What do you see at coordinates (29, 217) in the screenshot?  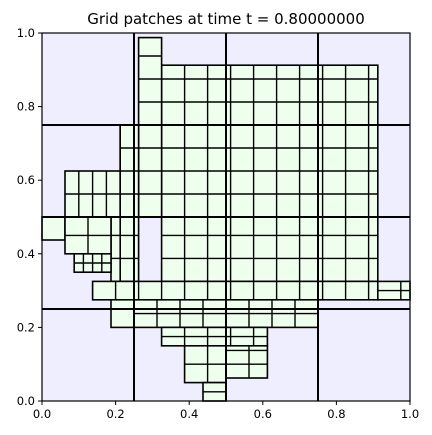 I see `y-axis-ticks: 0.0 0.2 0.4 0.6 0.8 1.0` at bounding box center [29, 217].